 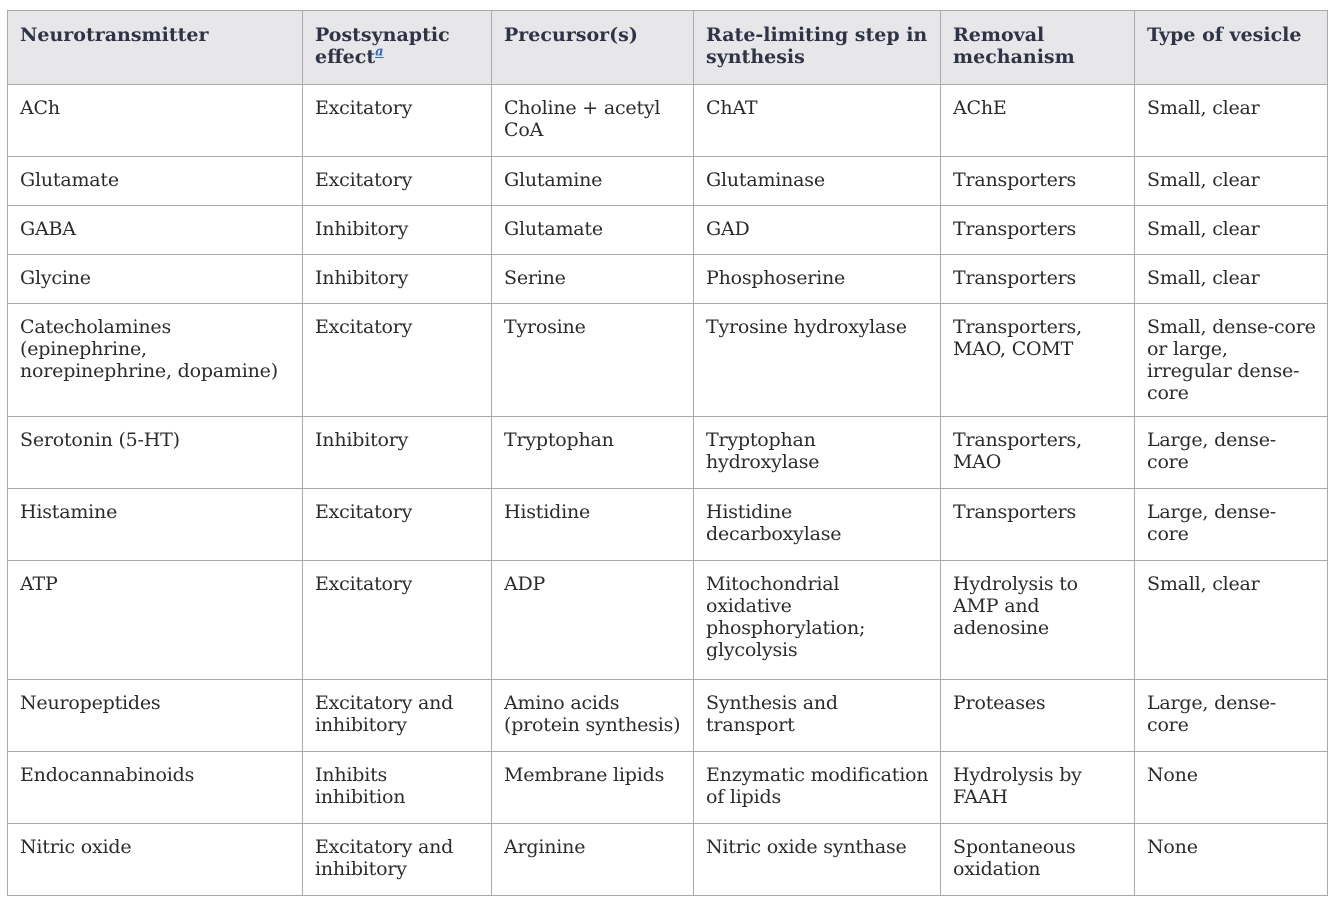 What do you see at coordinates (592, 181) in the screenshot?
I see `cell-precursor: Glutamine` at bounding box center [592, 181].